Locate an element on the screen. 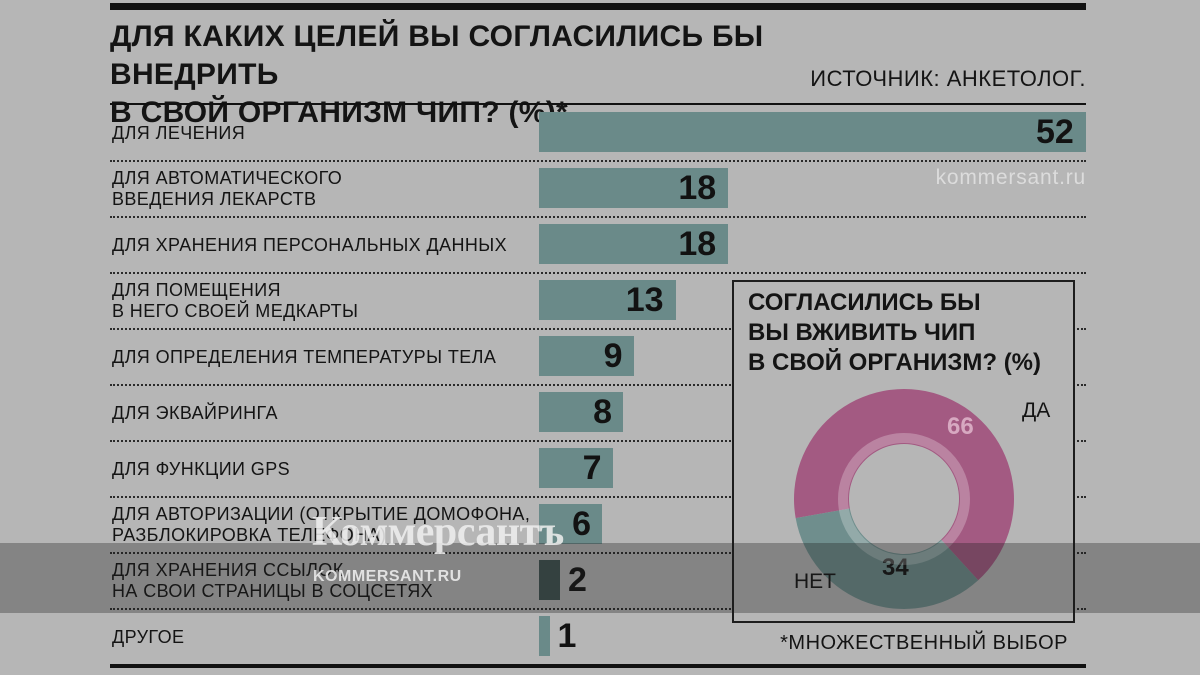 The height and width of the screenshot is (675, 1200). donut-inner-ring is located at coordinates (904, 499).